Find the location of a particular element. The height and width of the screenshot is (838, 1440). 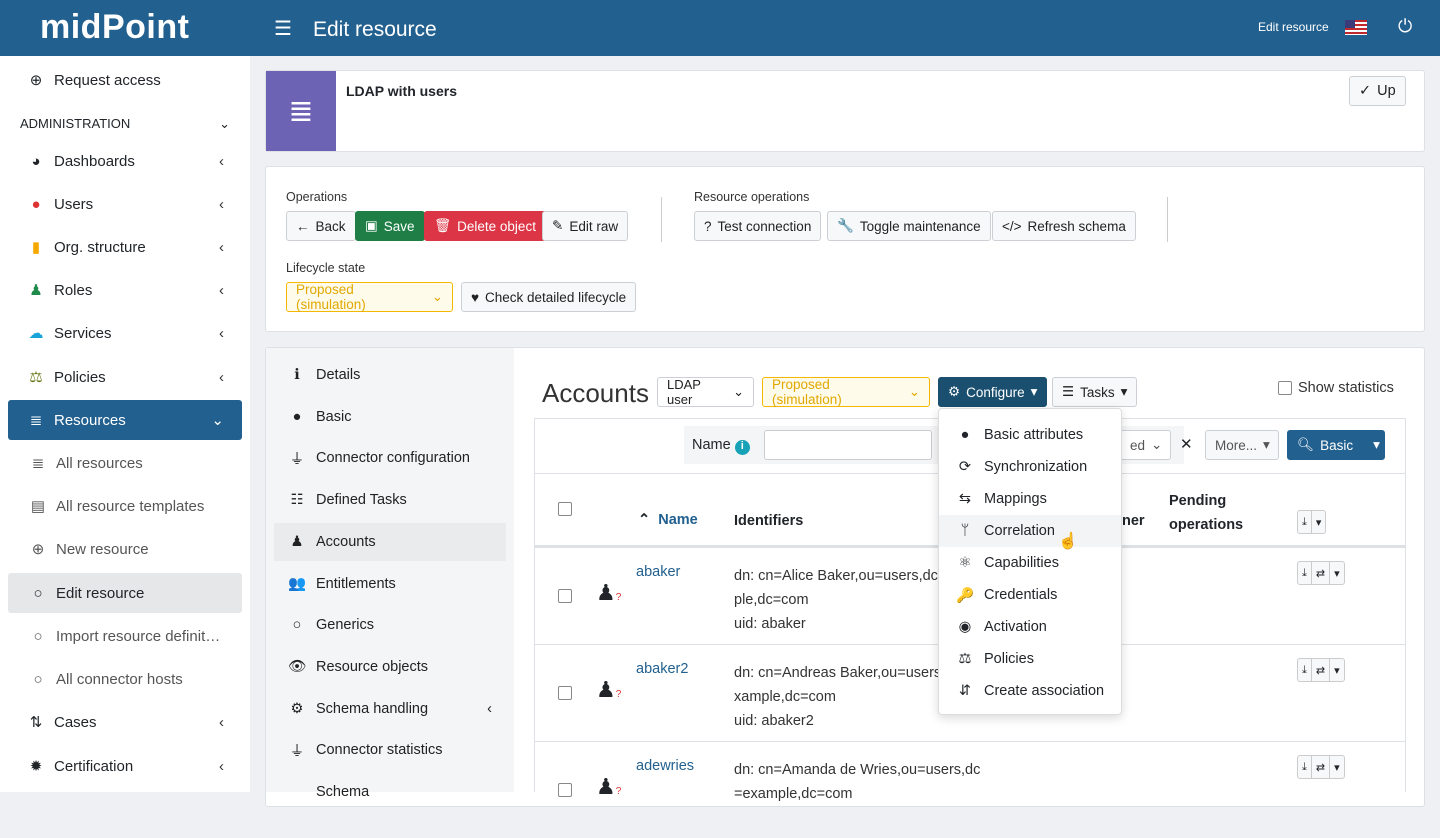

nav-item-basic: ● Basic is located at coordinates (390, 417).